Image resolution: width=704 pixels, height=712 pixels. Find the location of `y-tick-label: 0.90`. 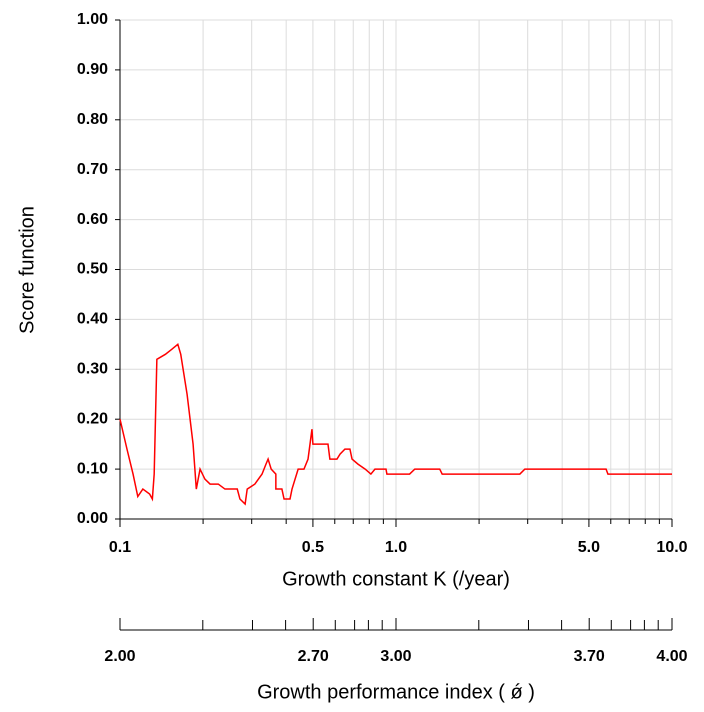

y-tick-label: 0.90 is located at coordinates (92, 69).